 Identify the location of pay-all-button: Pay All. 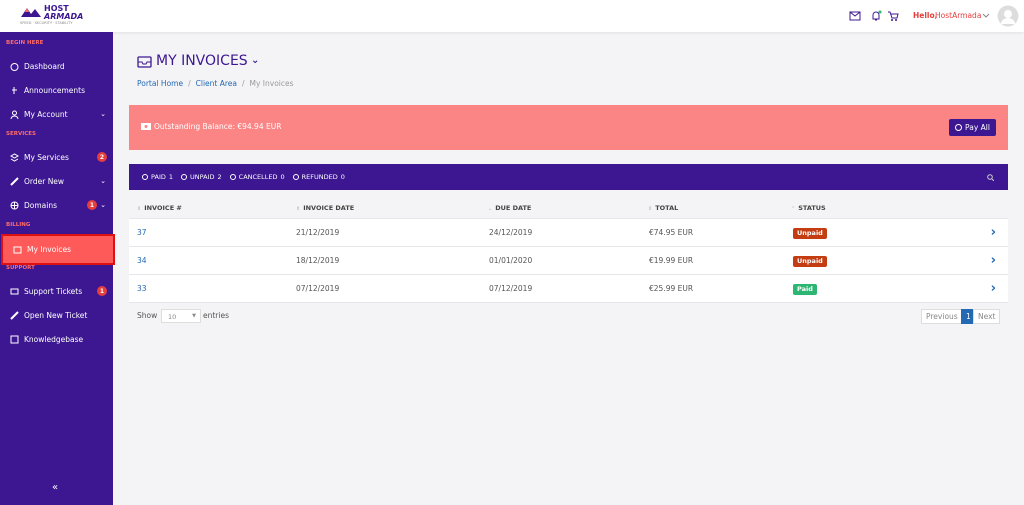
(972, 127).